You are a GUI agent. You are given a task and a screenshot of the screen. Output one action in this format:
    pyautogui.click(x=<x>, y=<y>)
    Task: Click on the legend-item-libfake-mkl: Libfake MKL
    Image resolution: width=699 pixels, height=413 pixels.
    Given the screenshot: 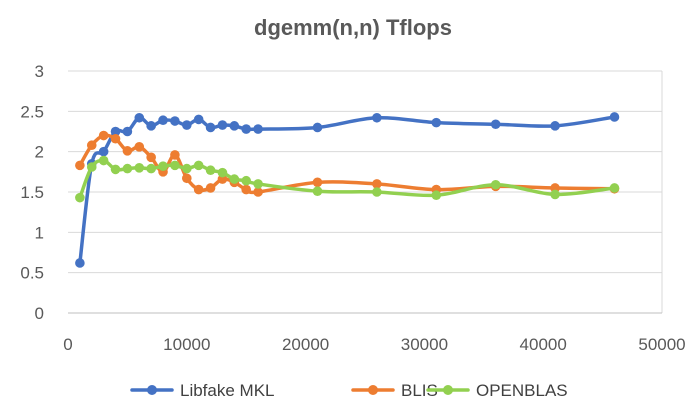 What is the action you would take?
    pyautogui.click(x=202, y=390)
    